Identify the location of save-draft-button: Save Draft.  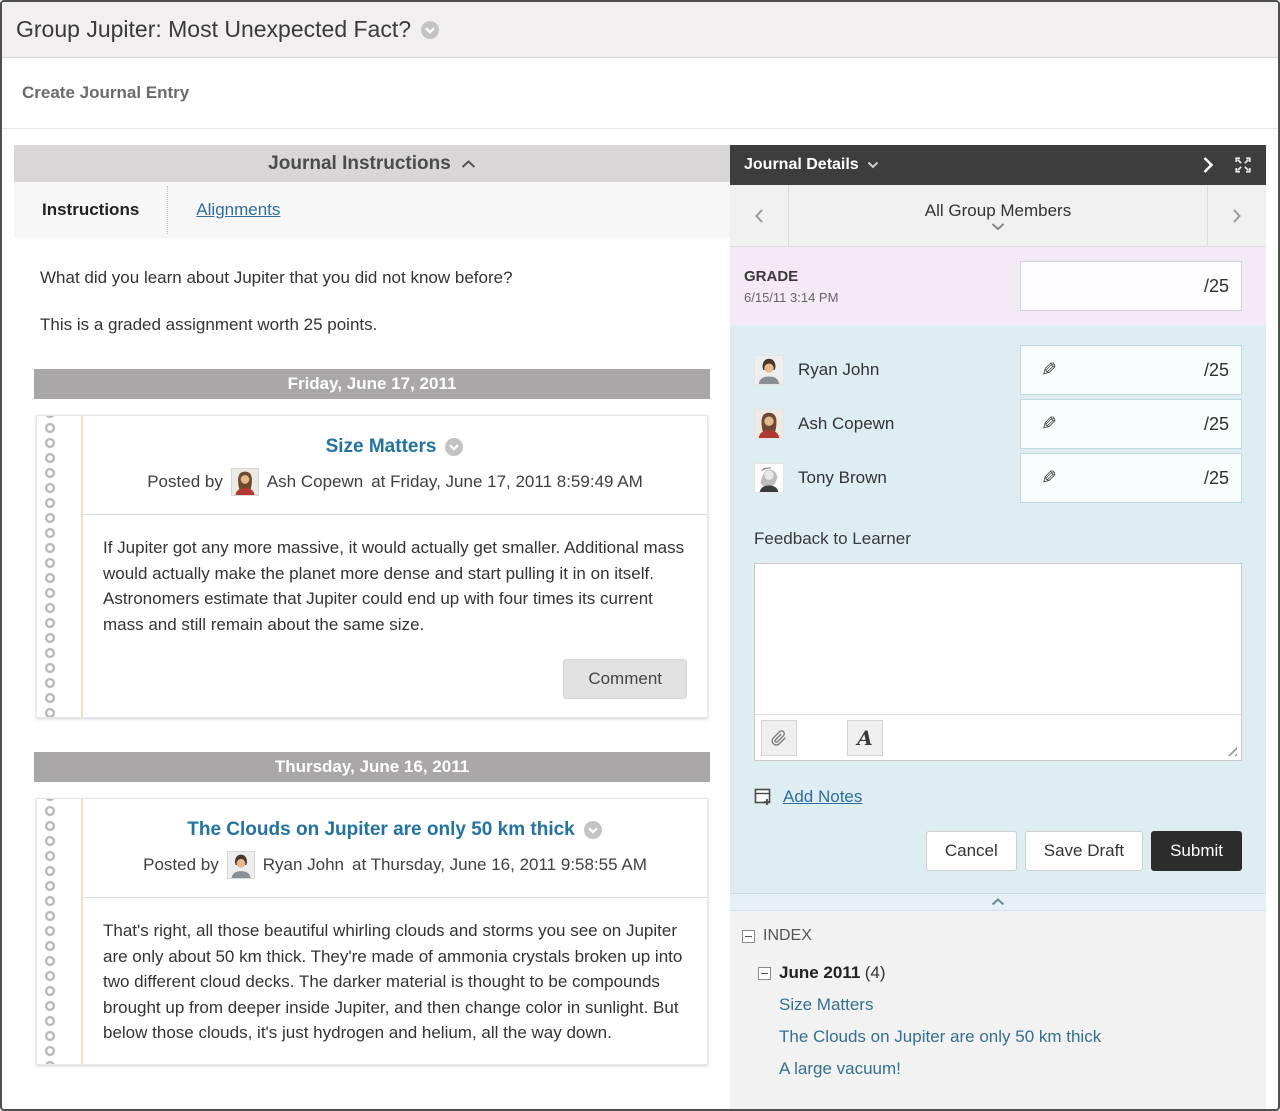
(1084, 851).